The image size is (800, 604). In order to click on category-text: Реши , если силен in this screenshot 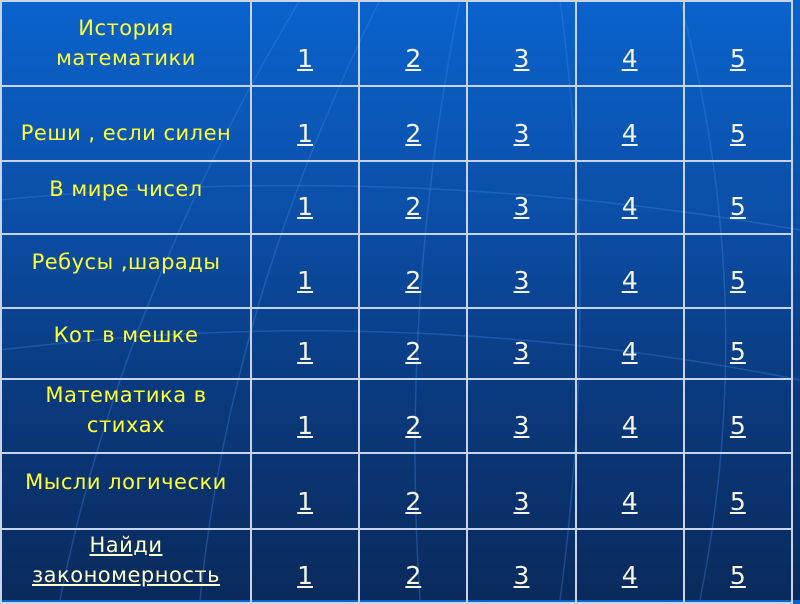, I will do `click(126, 133)`.